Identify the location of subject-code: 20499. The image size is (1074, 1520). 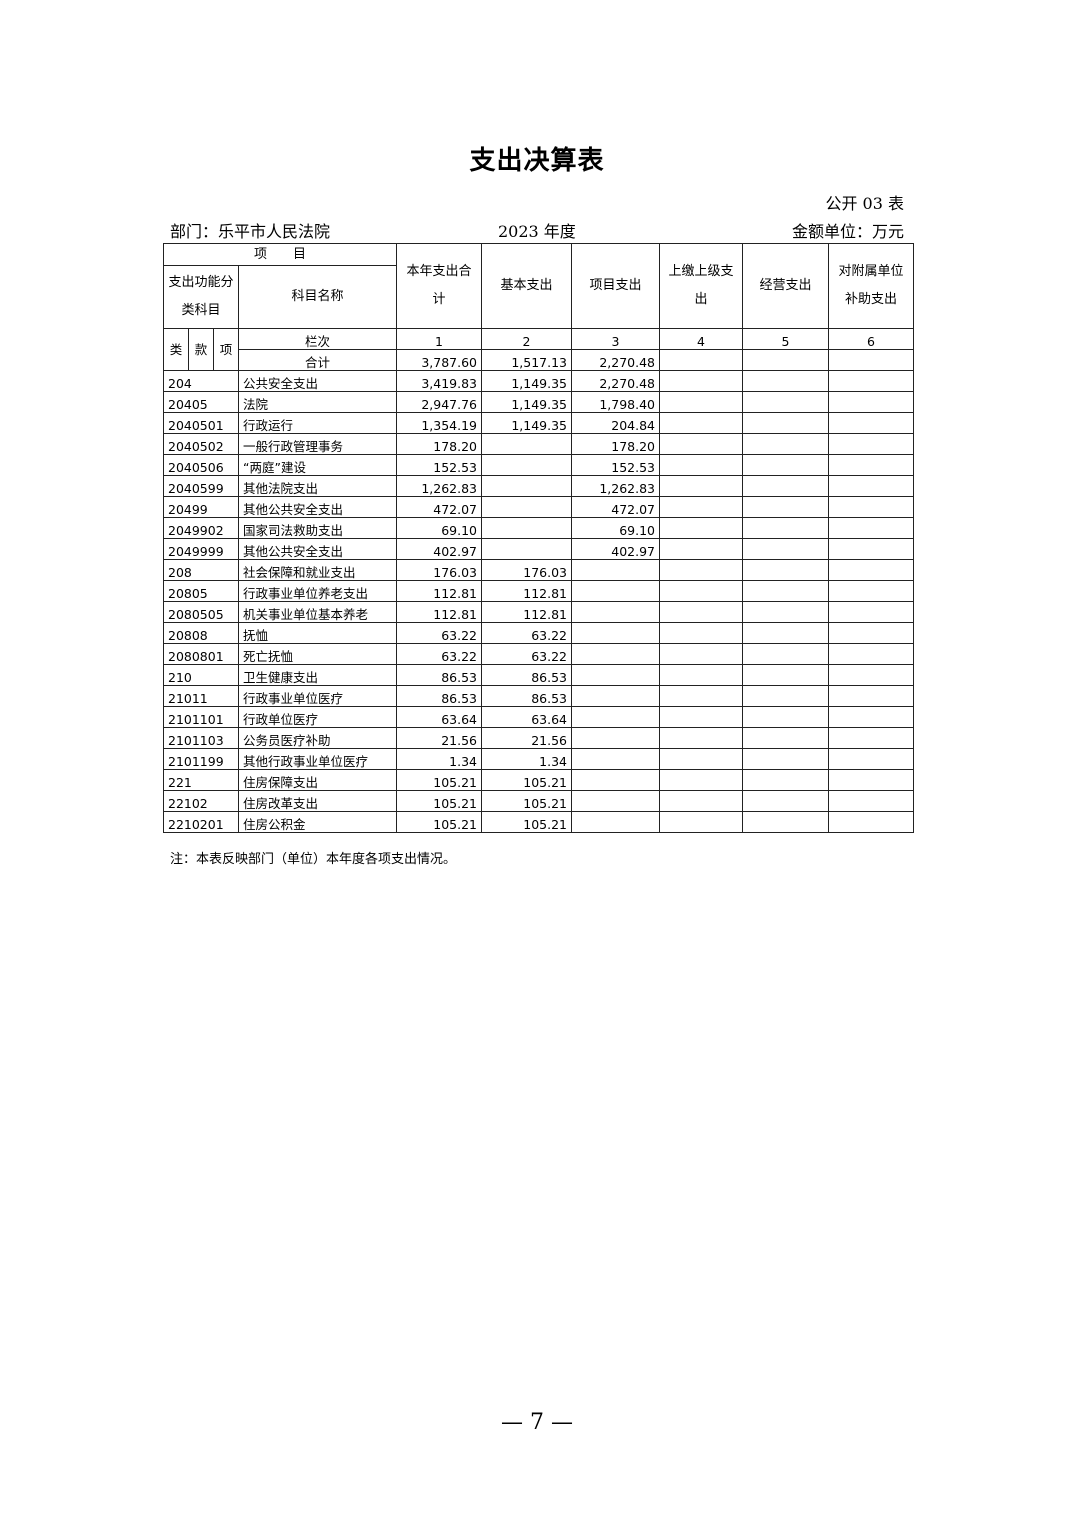
(201, 507).